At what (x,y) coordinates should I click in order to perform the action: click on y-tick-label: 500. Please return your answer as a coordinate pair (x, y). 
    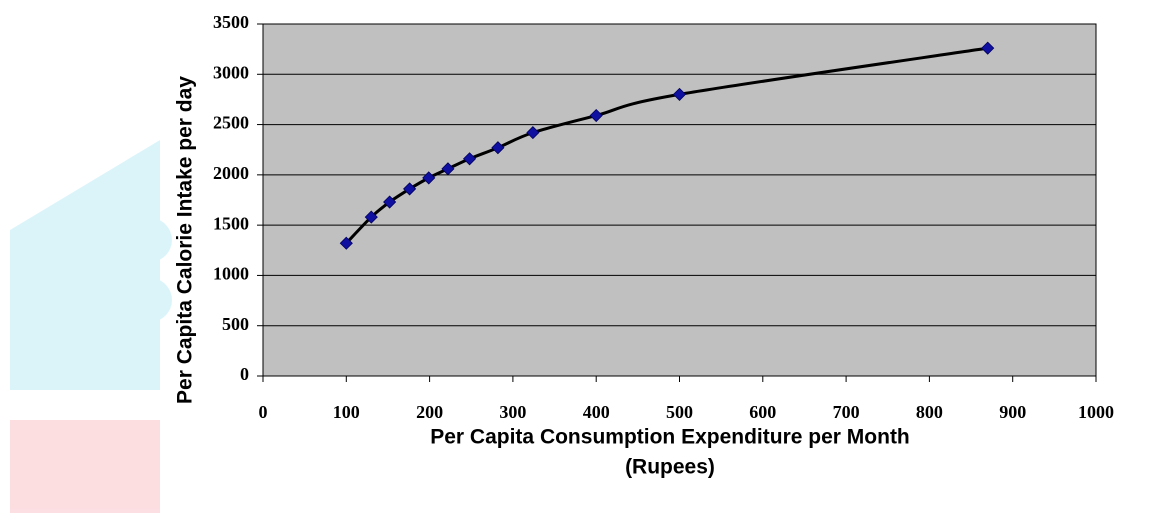
    Looking at the image, I should click on (235, 324).